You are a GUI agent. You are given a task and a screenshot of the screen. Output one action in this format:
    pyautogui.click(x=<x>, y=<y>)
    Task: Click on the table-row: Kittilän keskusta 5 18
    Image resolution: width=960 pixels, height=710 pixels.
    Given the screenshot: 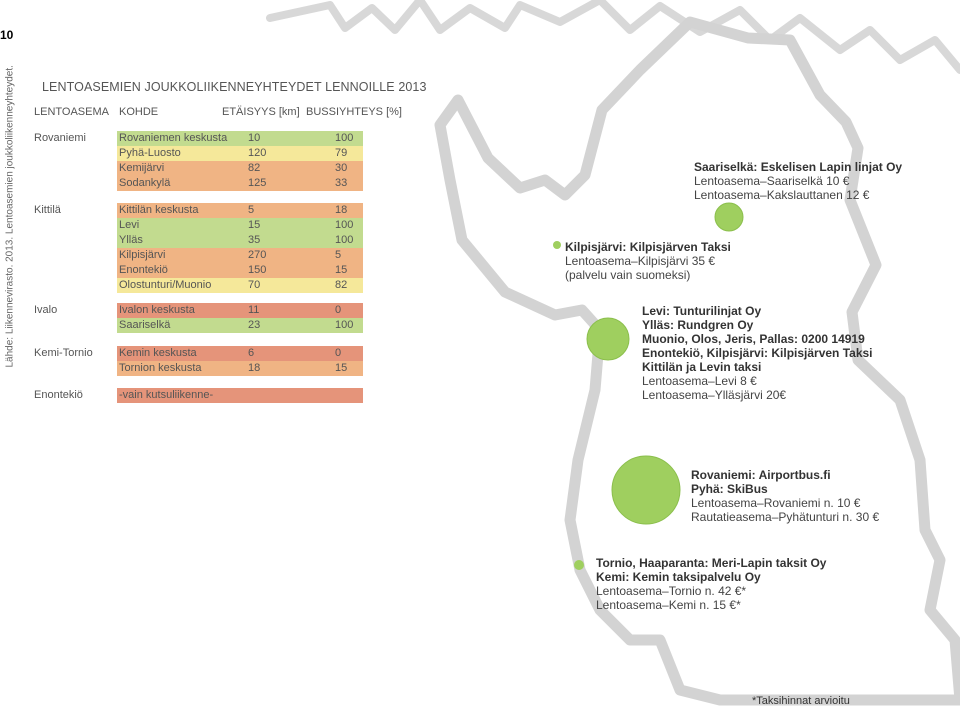 What is the action you would take?
    pyautogui.click(x=240, y=210)
    